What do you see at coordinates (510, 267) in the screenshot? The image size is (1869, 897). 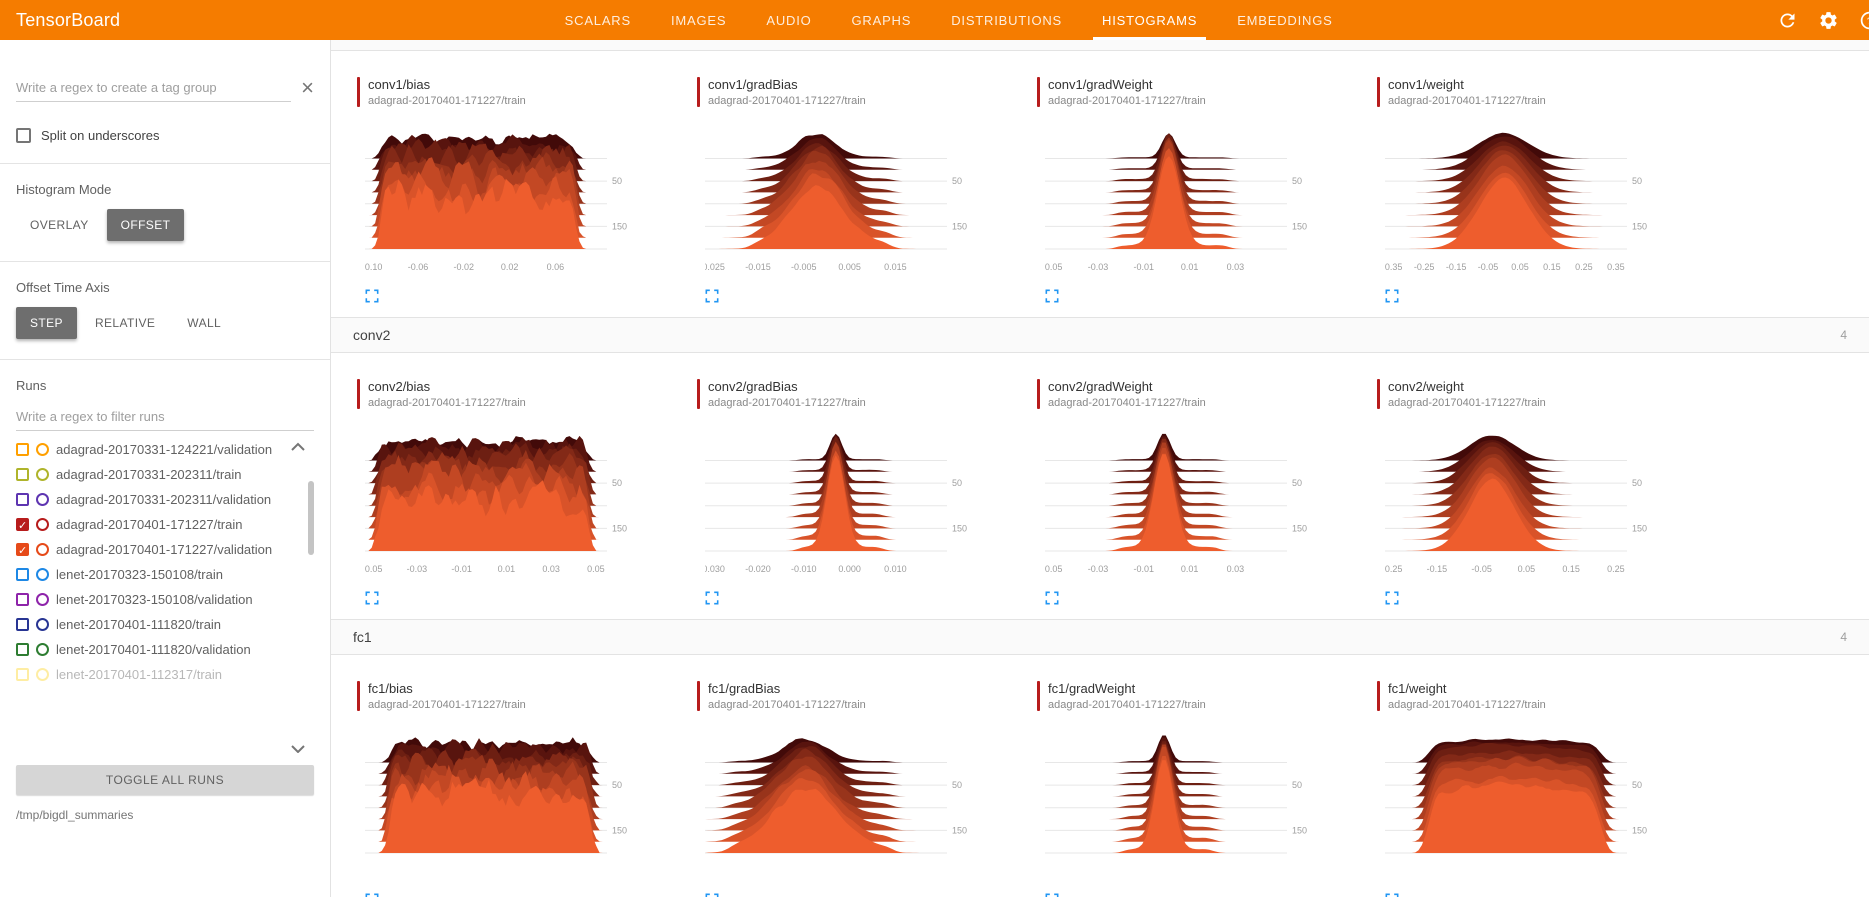 I see `svg-text: 0.02` at bounding box center [510, 267].